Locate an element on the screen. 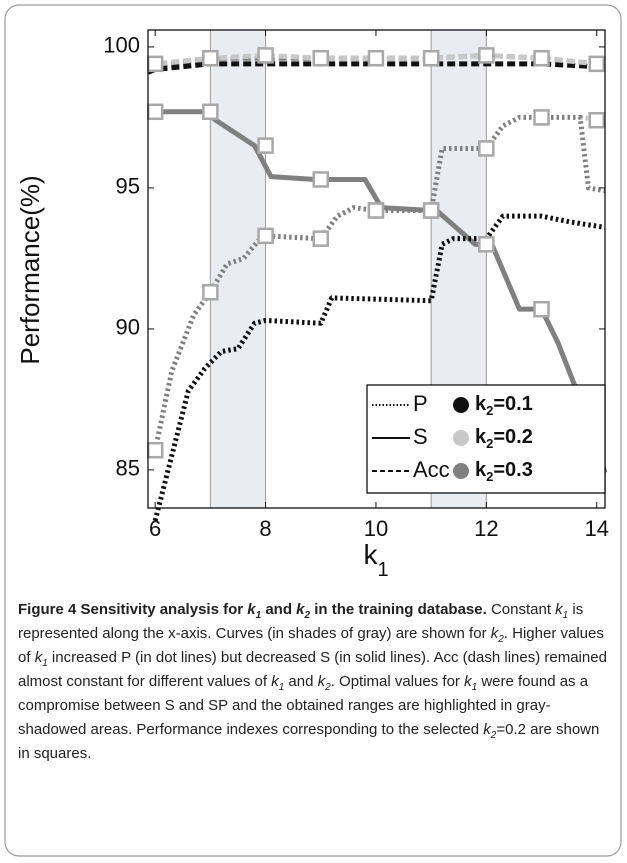 This screenshot has width=627, height=863. legend-label-rest: =0.3 is located at coordinates (512, 470).